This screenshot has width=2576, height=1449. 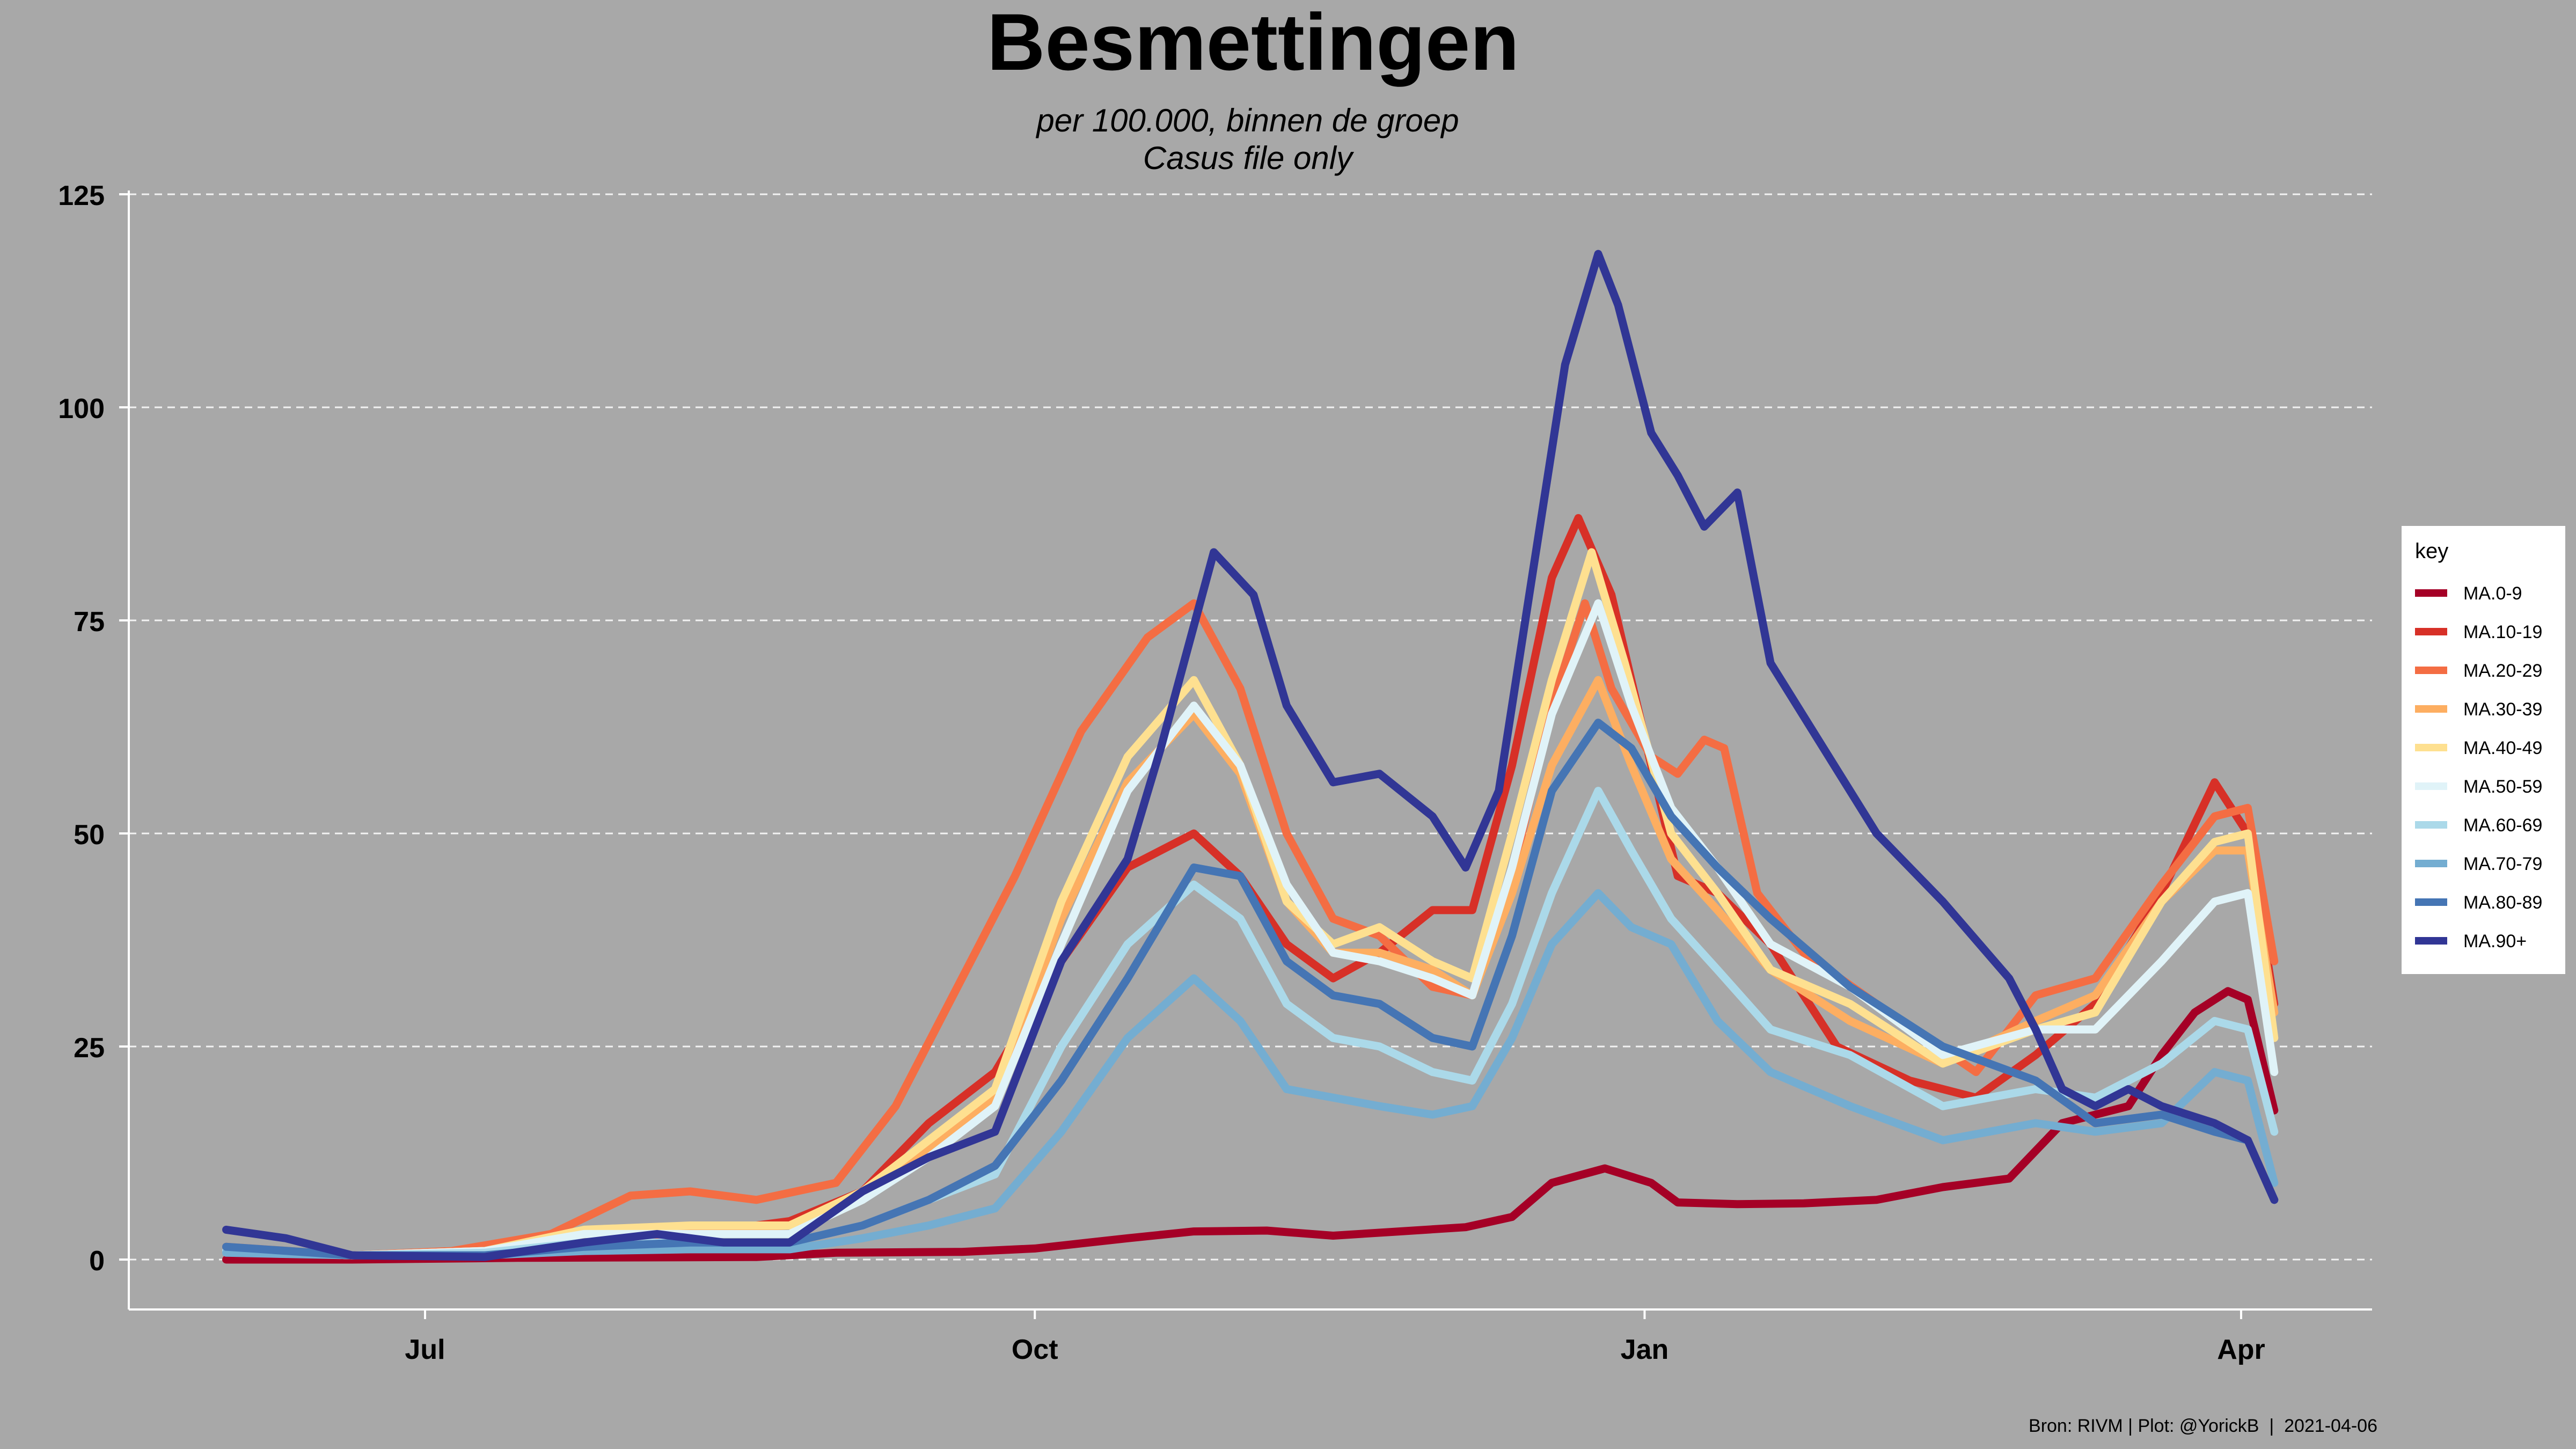 I want to click on y-tick-label-0: 0, so click(x=97, y=1261).